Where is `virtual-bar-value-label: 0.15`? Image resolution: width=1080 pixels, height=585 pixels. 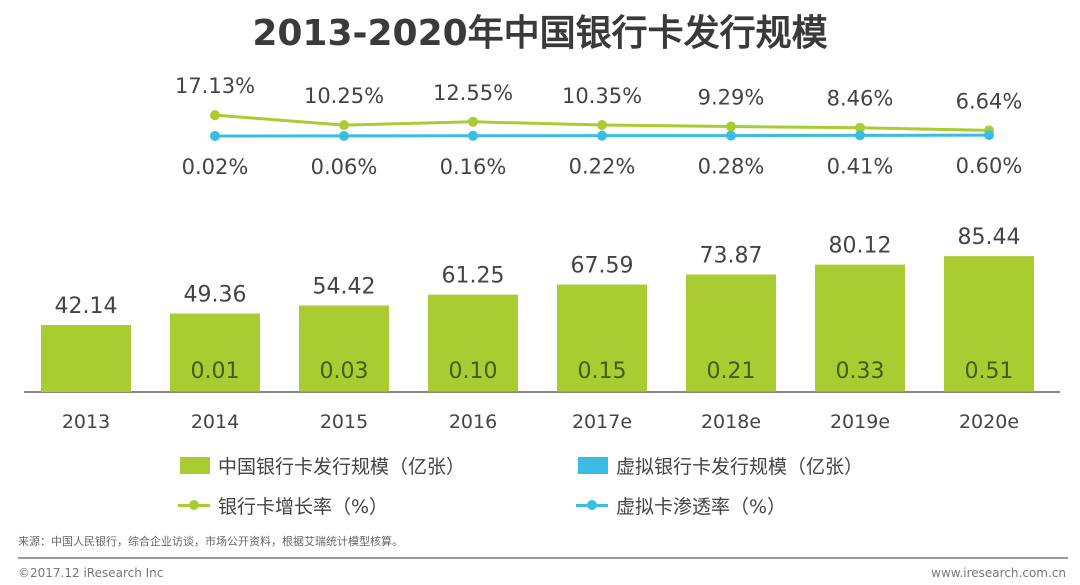 virtual-bar-value-label: 0.15 is located at coordinates (602, 371).